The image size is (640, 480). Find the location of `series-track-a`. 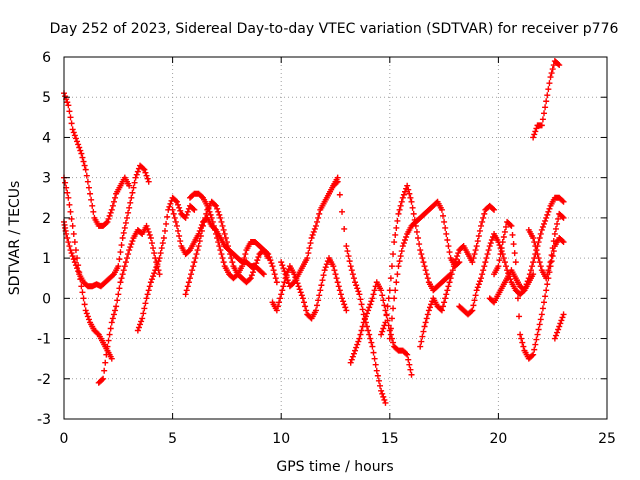

series-track-a is located at coordinates (97, 159).